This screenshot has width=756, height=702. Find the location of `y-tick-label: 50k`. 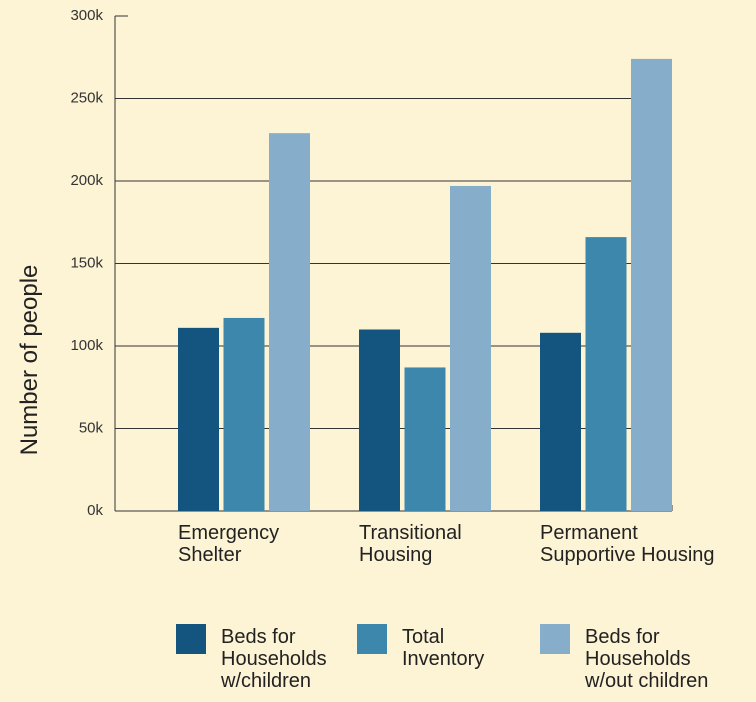

y-tick-label: 50k is located at coordinates (91, 427).